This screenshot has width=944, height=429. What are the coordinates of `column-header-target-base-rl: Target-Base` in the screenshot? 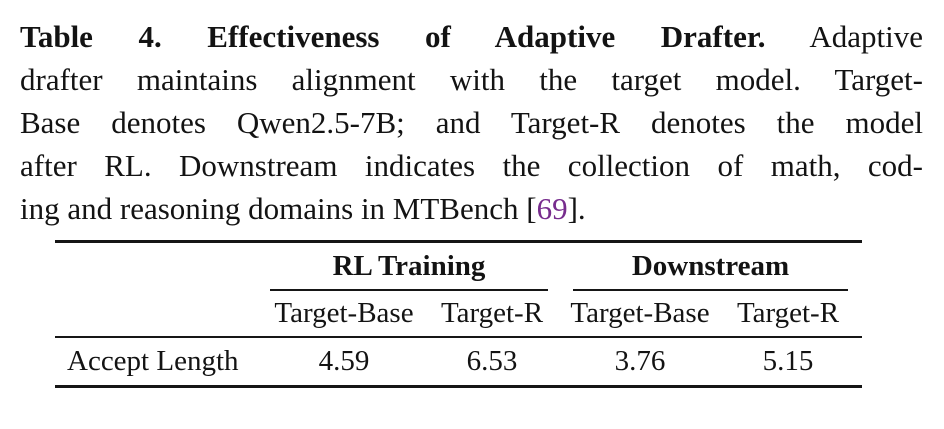 It's located at (344, 313).